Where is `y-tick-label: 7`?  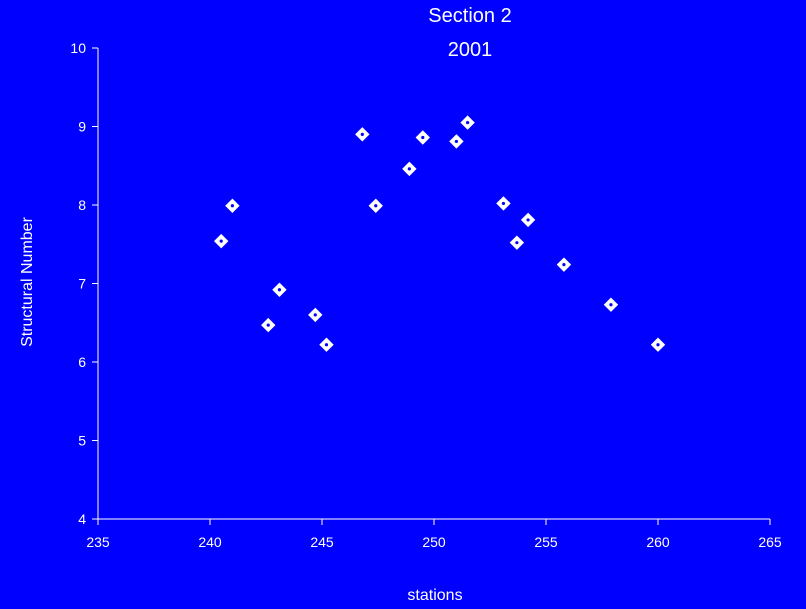 y-tick-label: 7 is located at coordinates (82, 284).